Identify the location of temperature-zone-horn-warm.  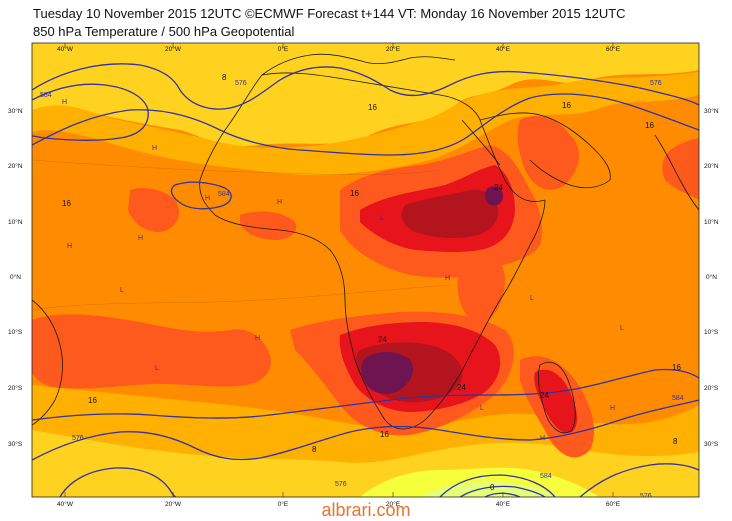
(481, 288).